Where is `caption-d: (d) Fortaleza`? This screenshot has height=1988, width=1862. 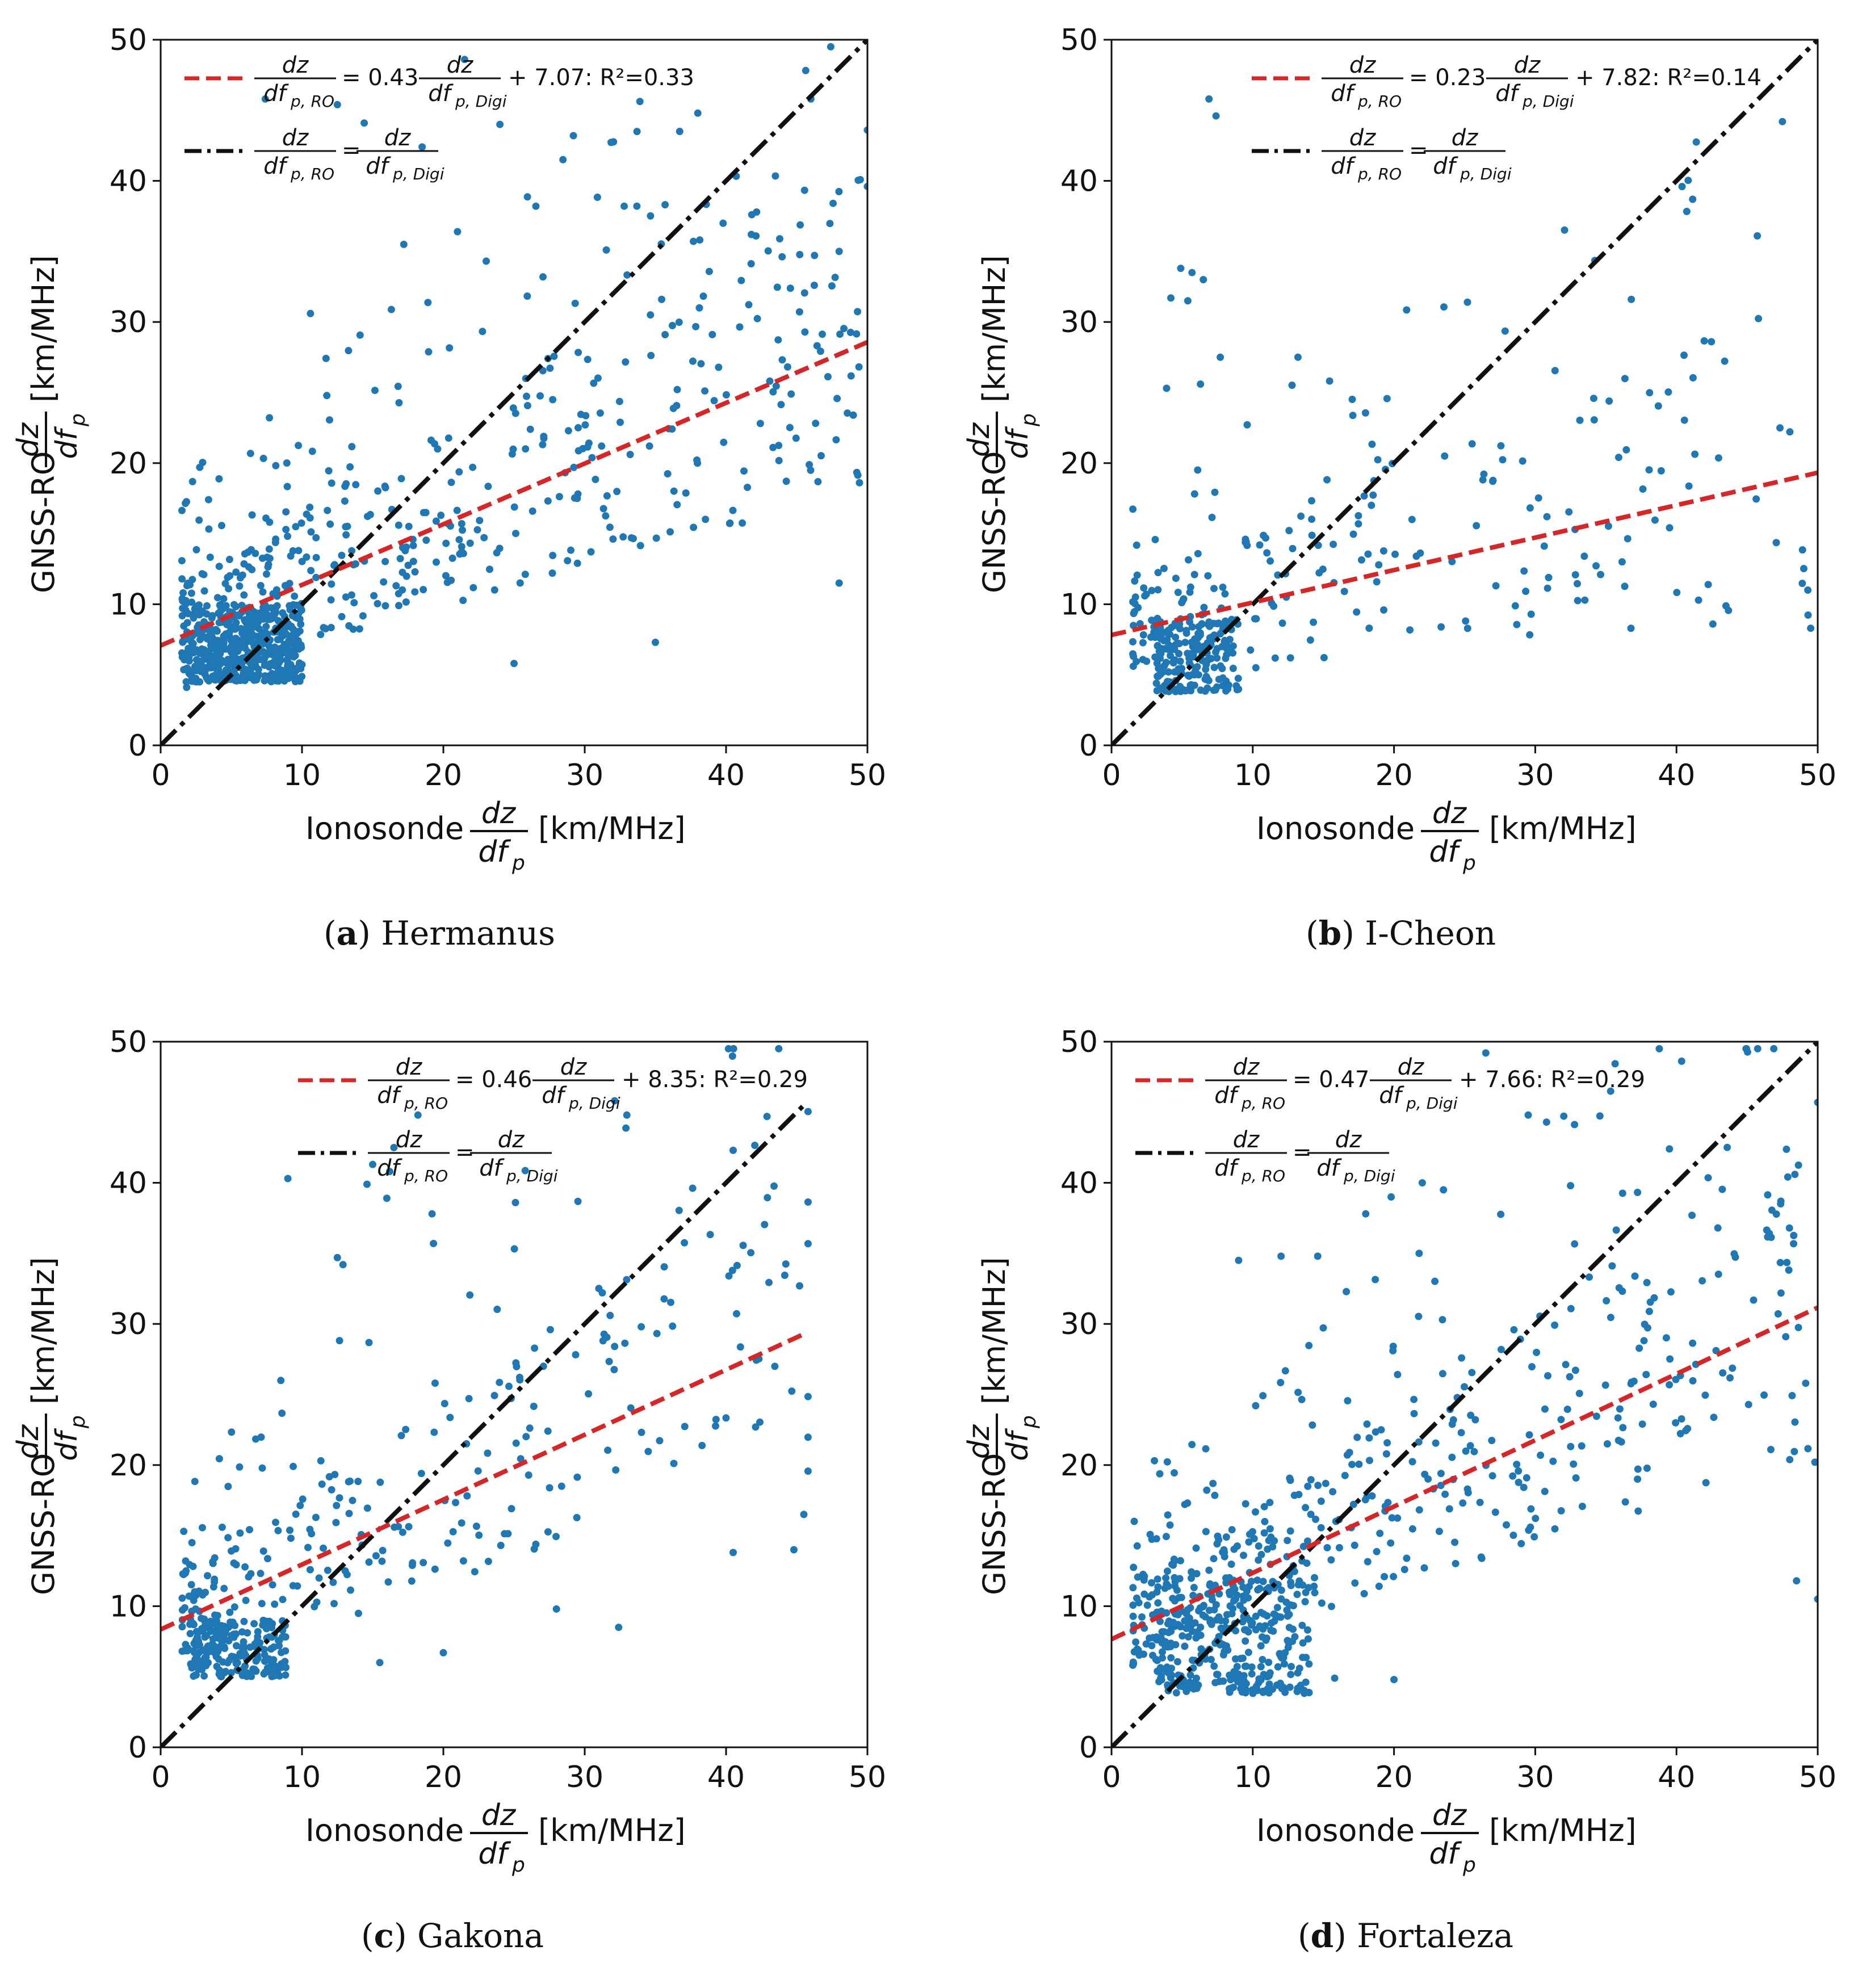
caption-d: (d) Fortaleza is located at coordinates (1405, 1935).